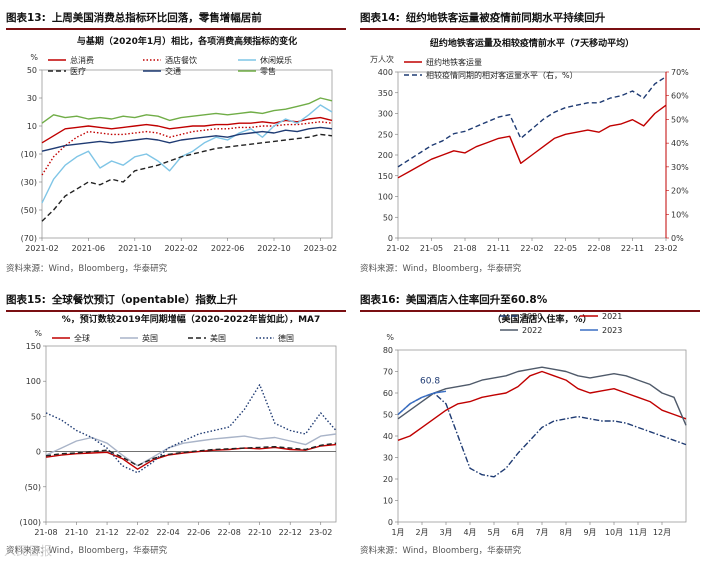 Image resolution: width=705 pixels, height=561 pixels. What do you see at coordinates (144, 300) in the screenshot?
I see `figure-title: 全球餐饮预订（opentable）指数上升` at bounding box center [144, 300].